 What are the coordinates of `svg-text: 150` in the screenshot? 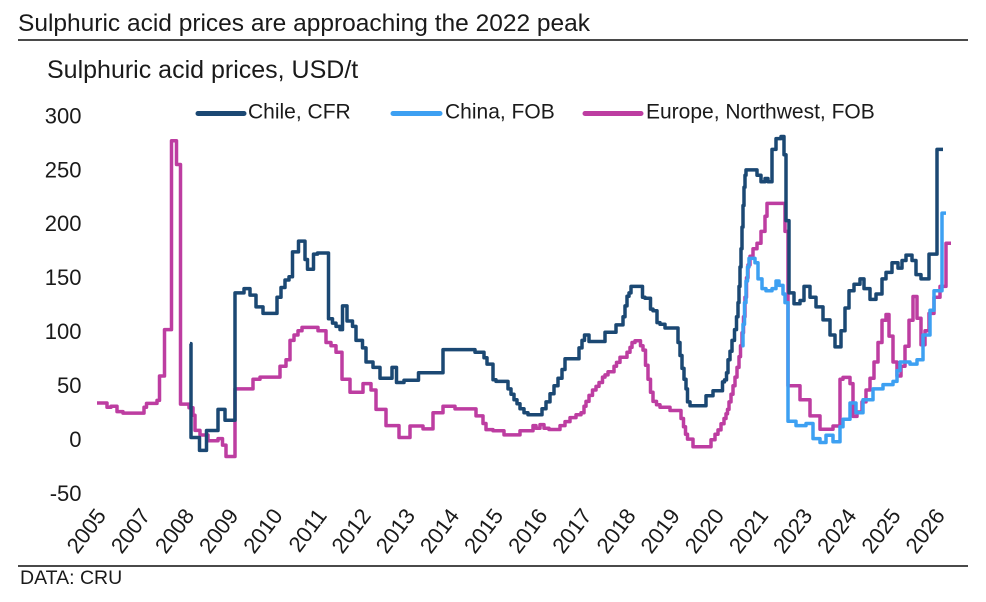 It's located at (63, 277).